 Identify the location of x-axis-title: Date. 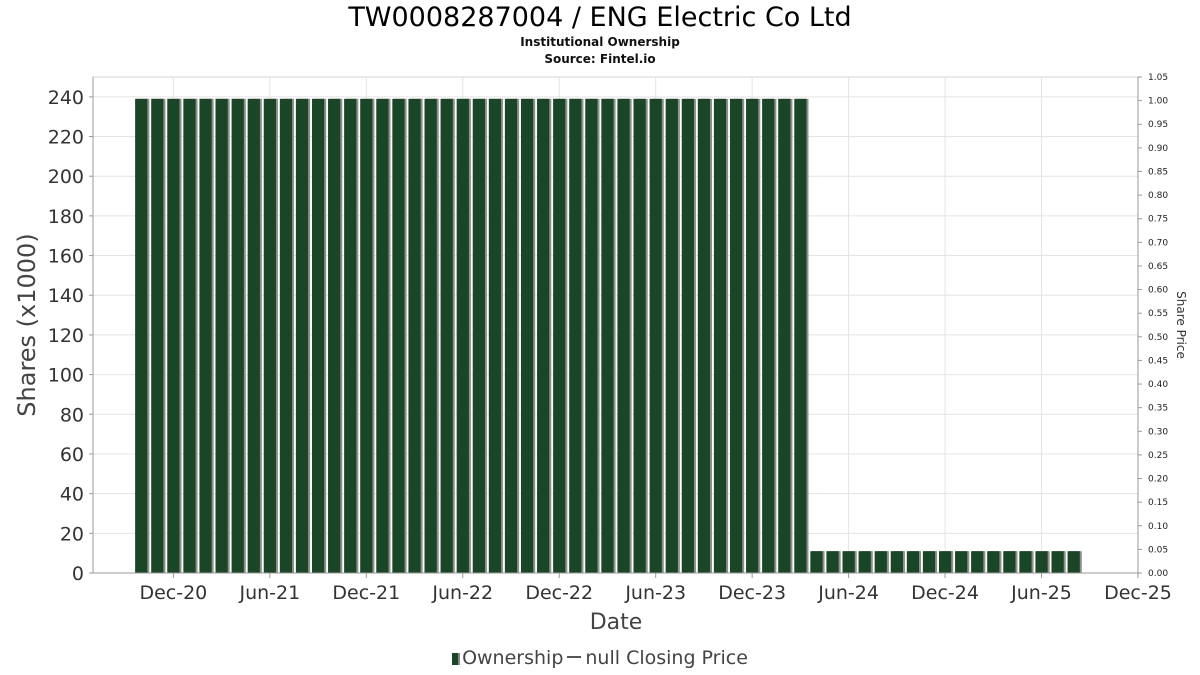
(616, 622).